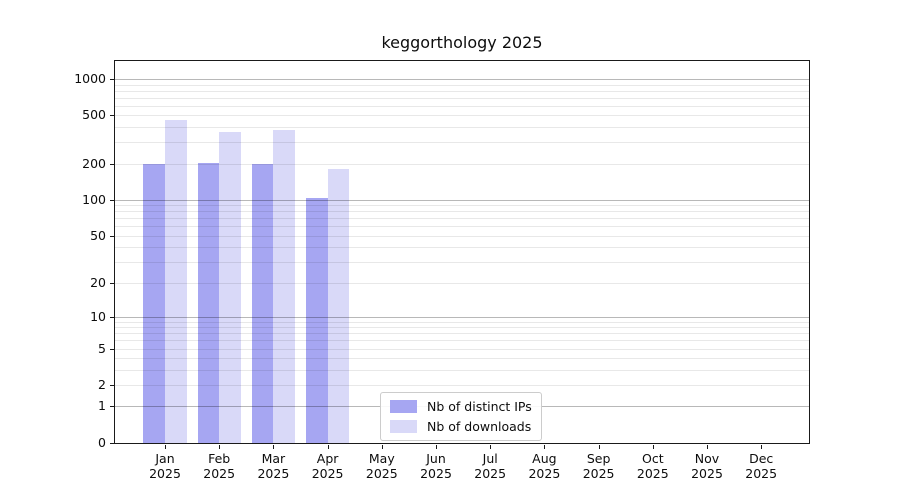  I want to click on y-tick-label: 0, so click(102, 442).